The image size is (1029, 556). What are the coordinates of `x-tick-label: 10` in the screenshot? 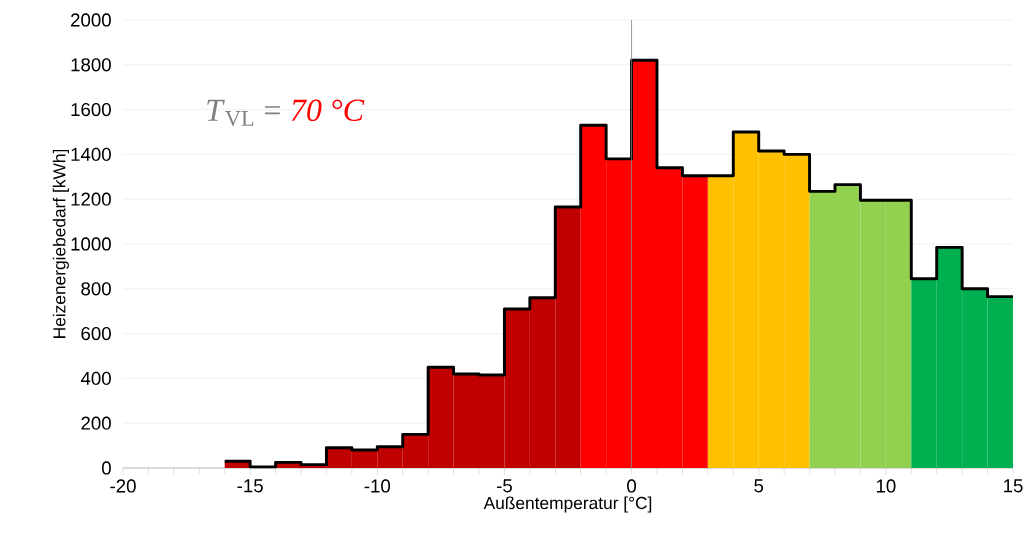 It's located at (886, 486).